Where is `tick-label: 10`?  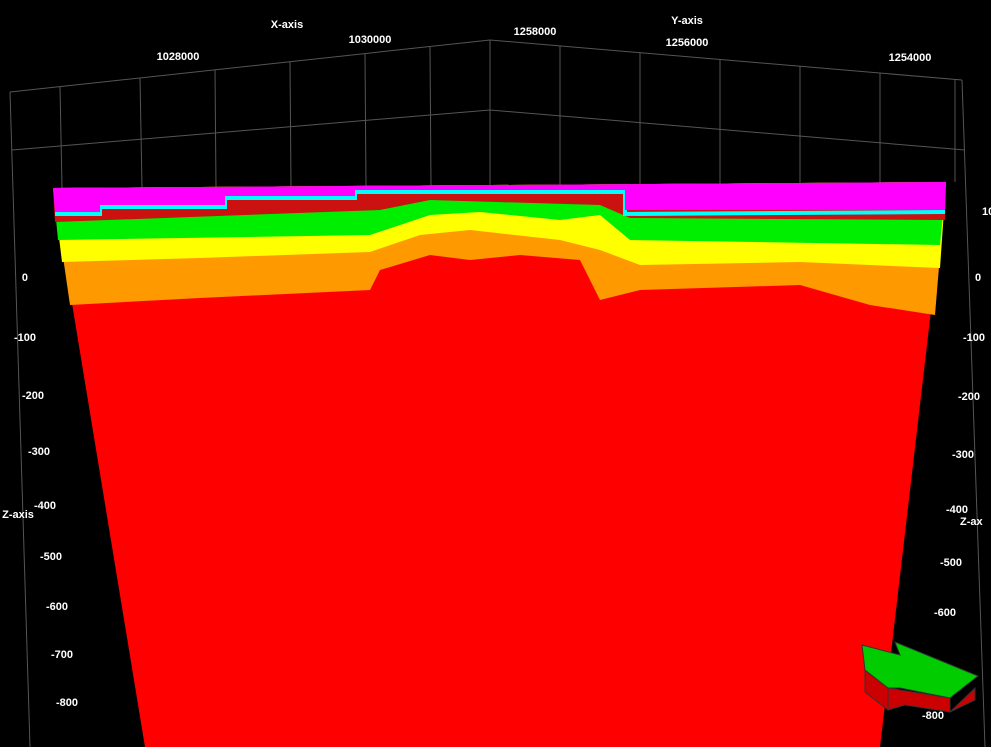 tick-label: 10 is located at coordinates (986, 212).